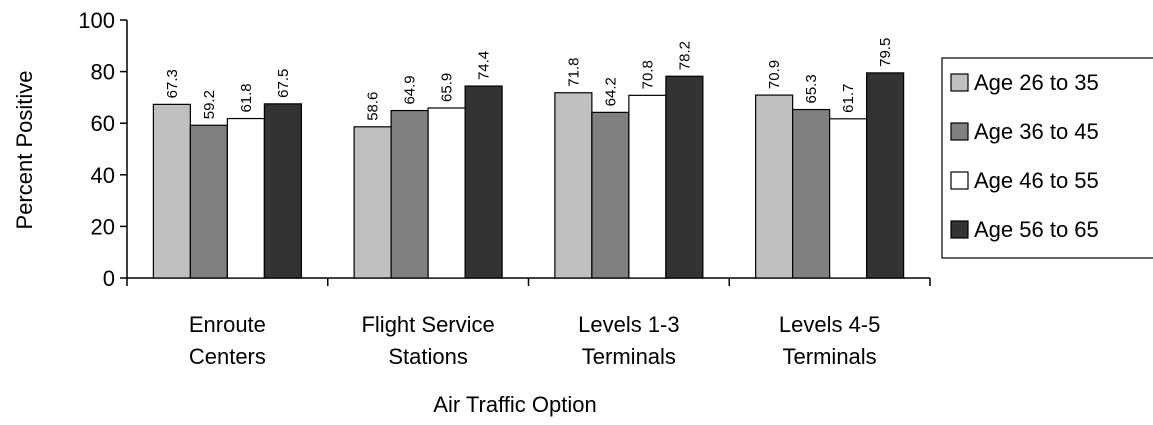  What do you see at coordinates (647, 74) in the screenshot?
I see `data-label: 70.8` at bounding box center [647, 74].